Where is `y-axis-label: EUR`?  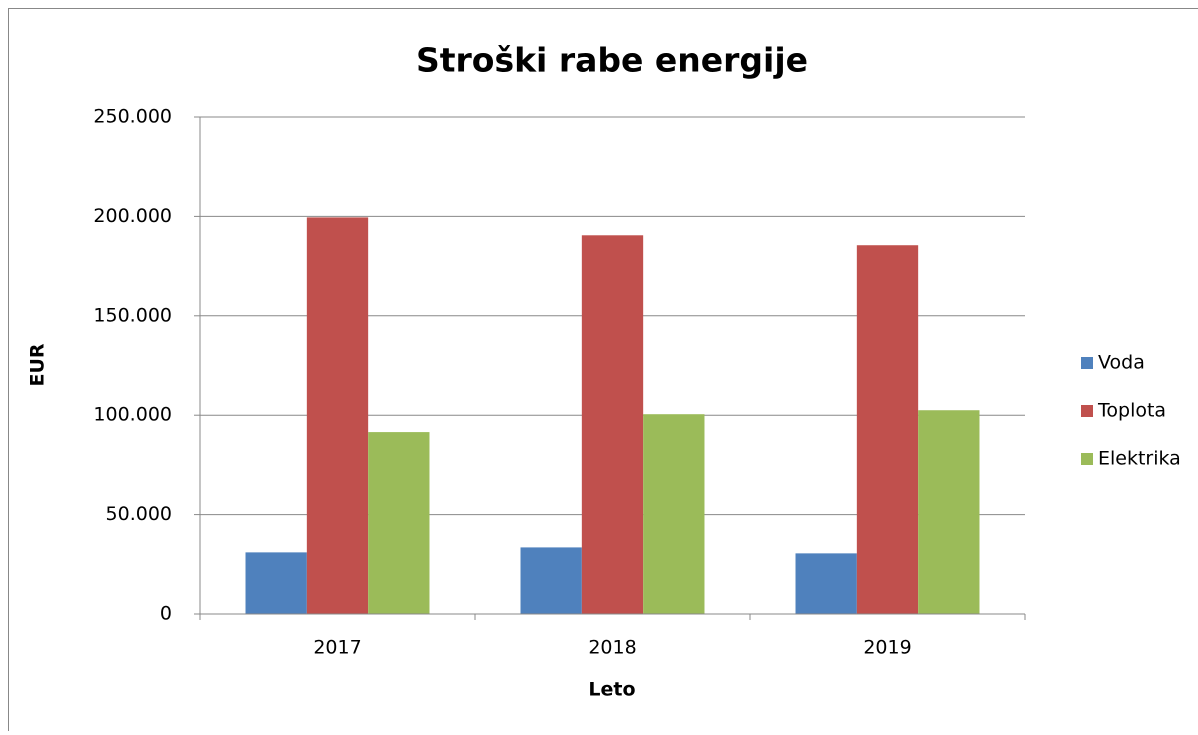 y-axis-label: EUR is located at coordinates (38, 364).